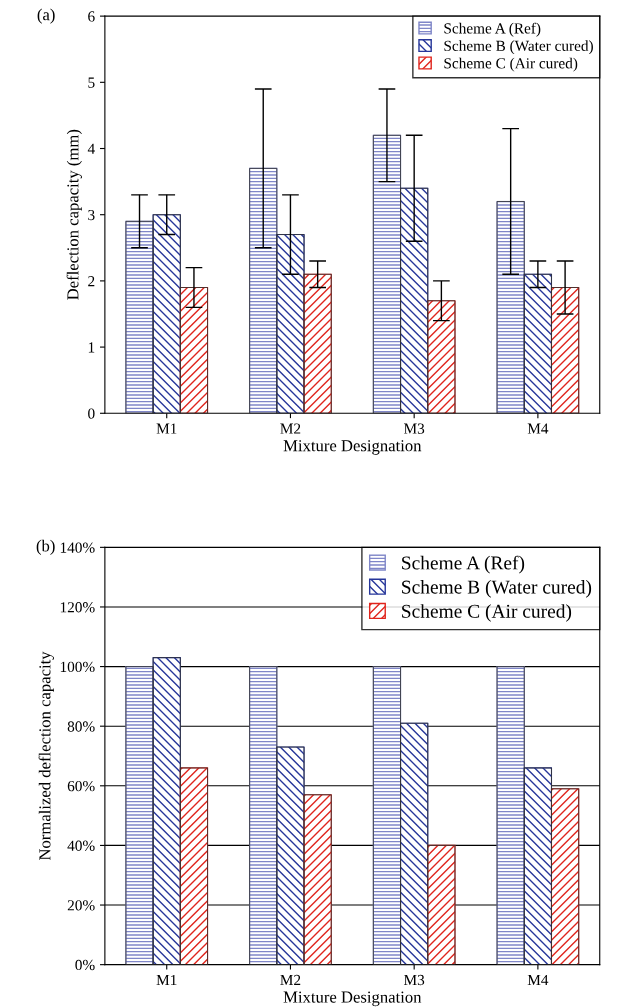 The height and width of the screenshot is (1008, 628). What do you see at coordinates (81, 905) in the screenshot?
I see `y-tick-label: 20%` at bounding box center [81, 905].